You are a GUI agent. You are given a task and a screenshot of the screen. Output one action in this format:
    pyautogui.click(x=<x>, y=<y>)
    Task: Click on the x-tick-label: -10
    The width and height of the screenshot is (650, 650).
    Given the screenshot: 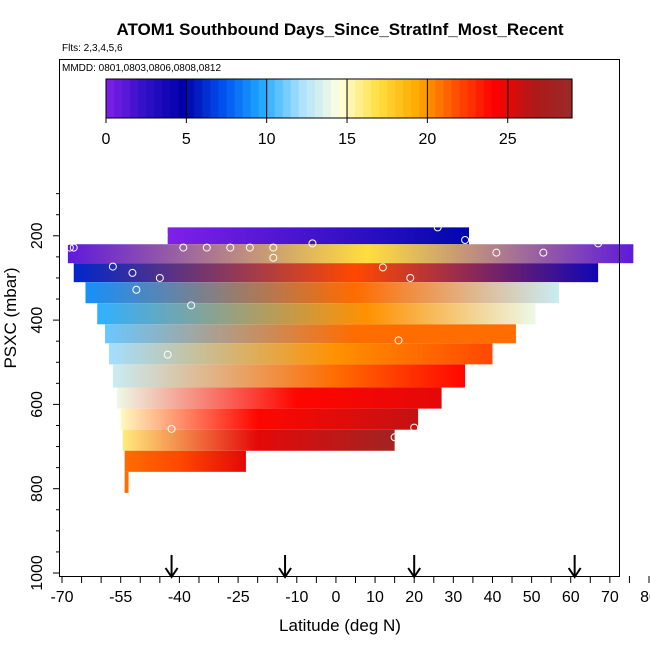 What is the action you would take?
    pyautogui.click(x=296, y=597)
    